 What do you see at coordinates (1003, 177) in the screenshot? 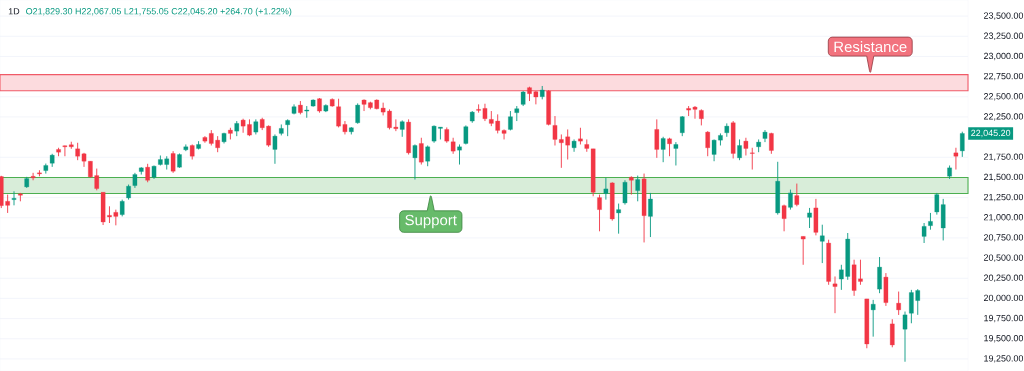
I see `y-tick-label: 21,500.00` at bounding box center [1003, 177].